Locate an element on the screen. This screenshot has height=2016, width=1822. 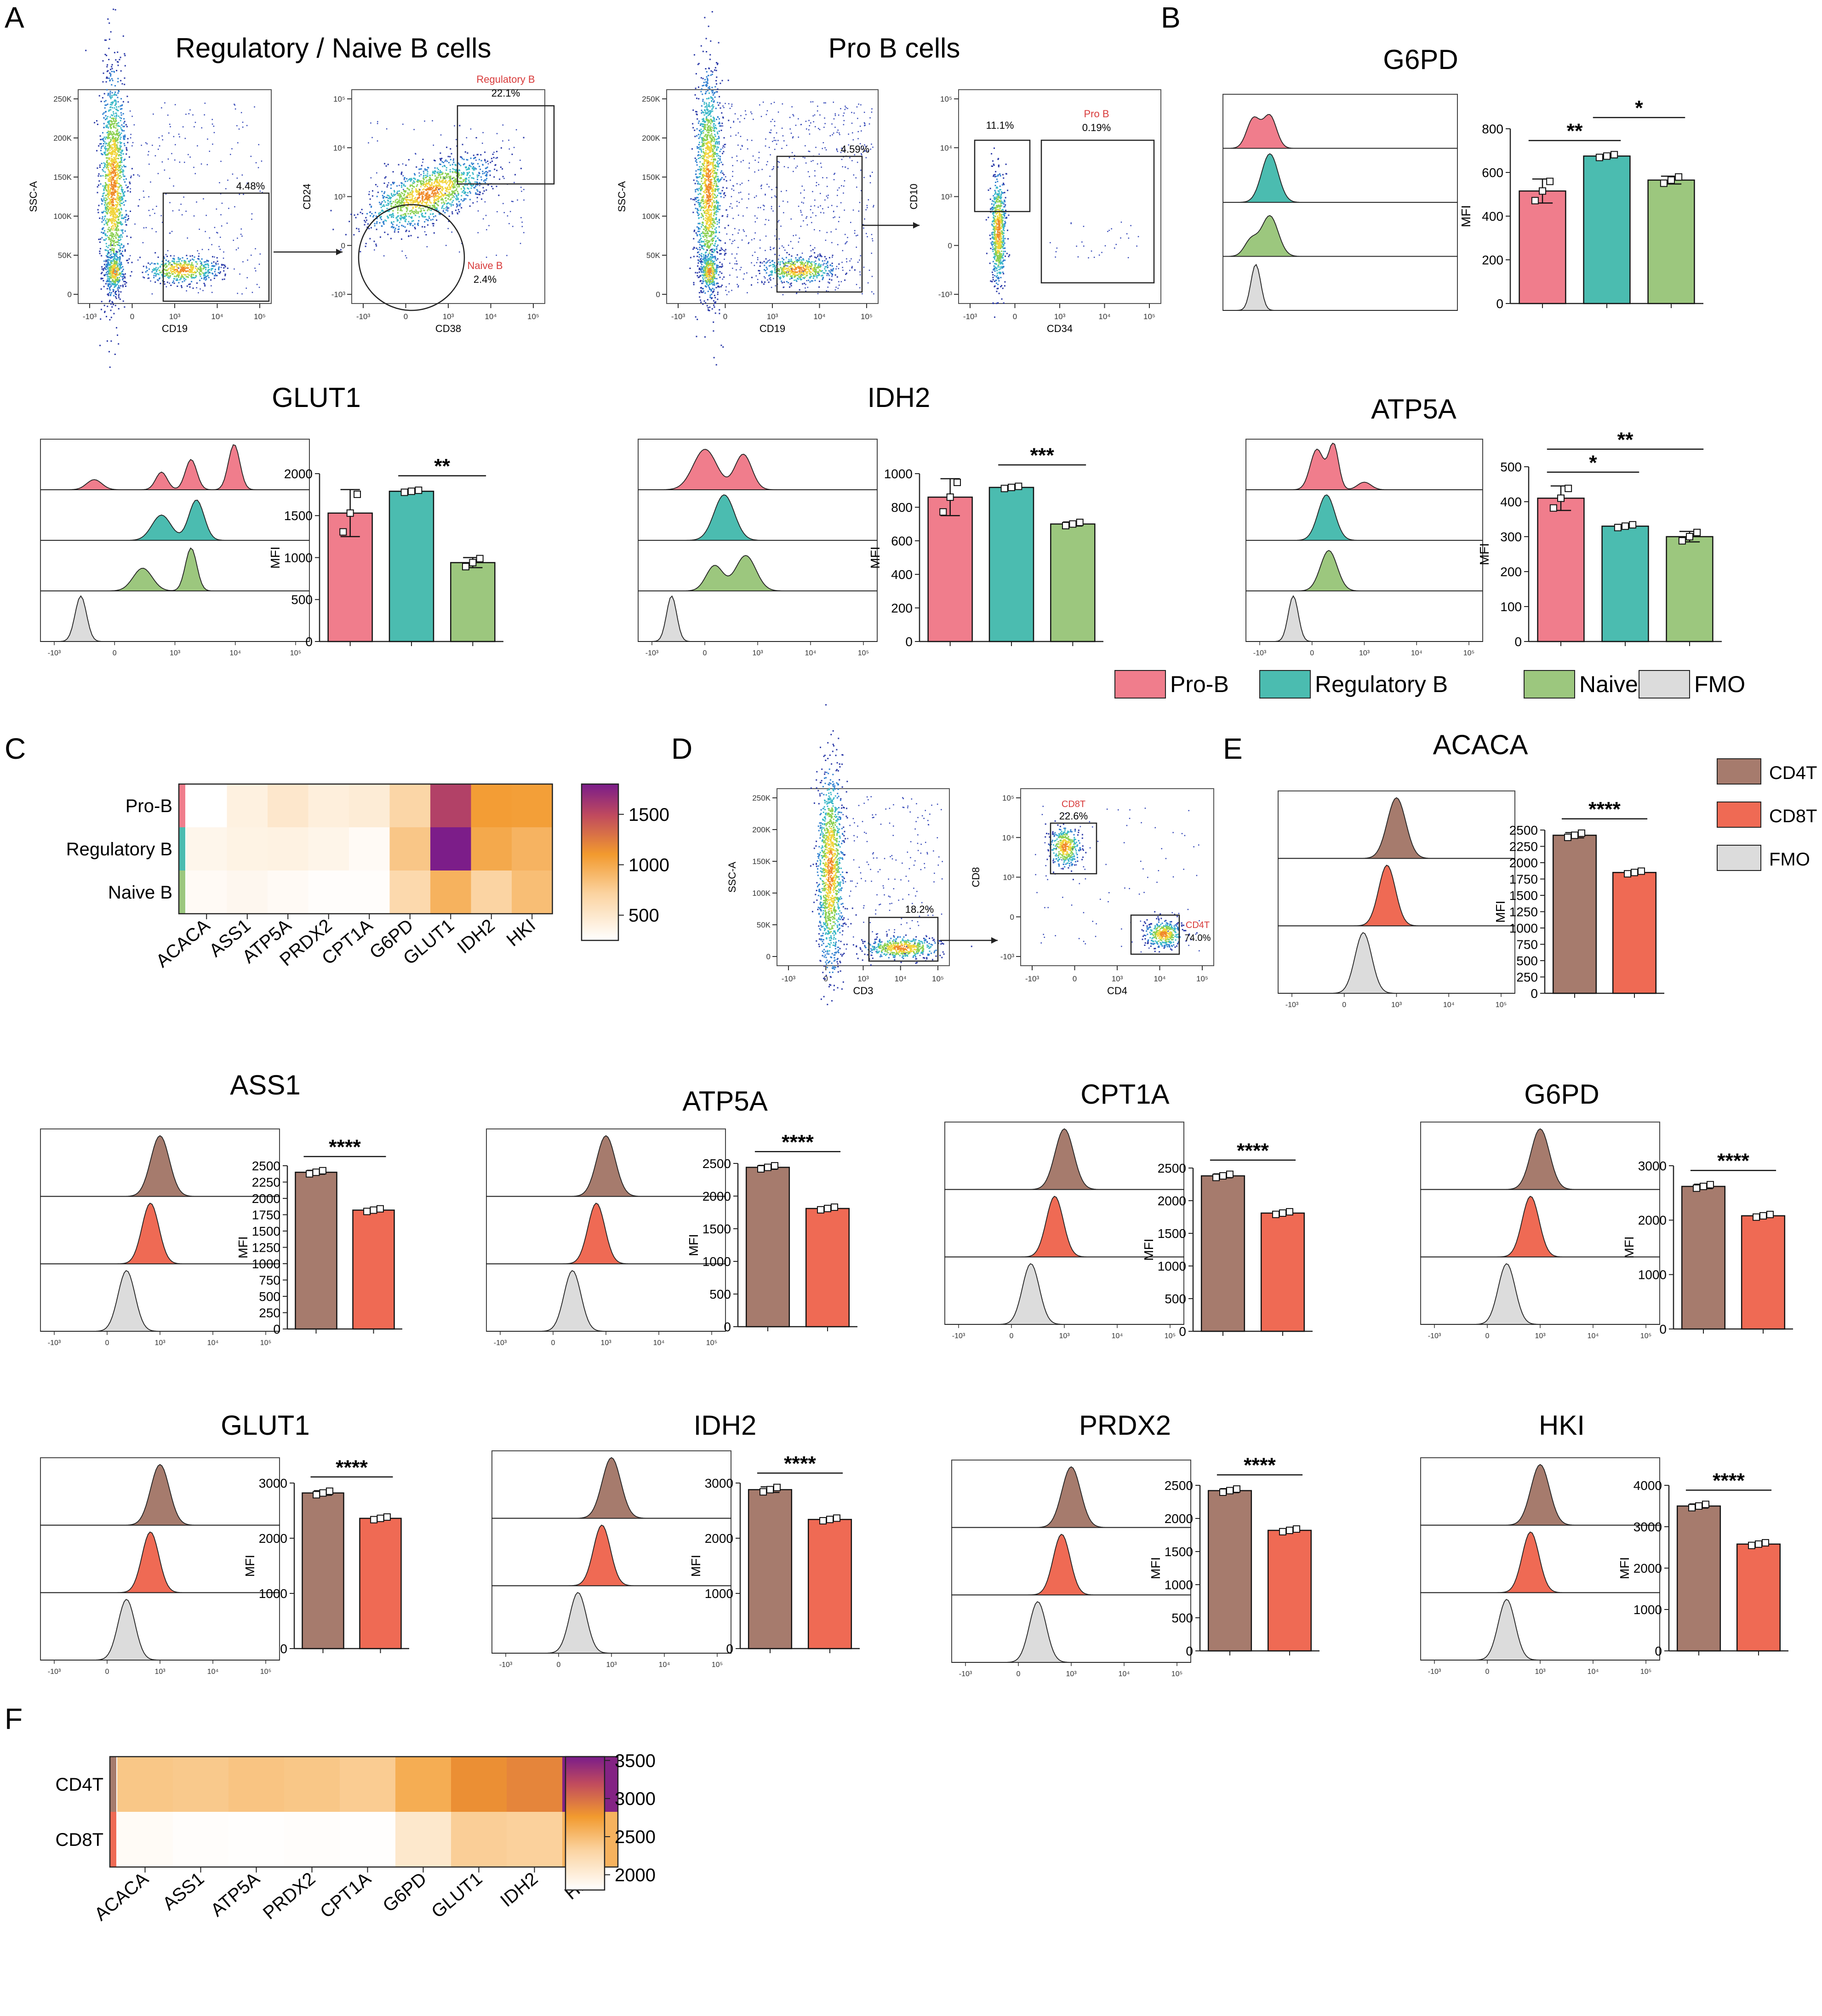
column-label: GLUT1 is located at coordinates (457, 1895).